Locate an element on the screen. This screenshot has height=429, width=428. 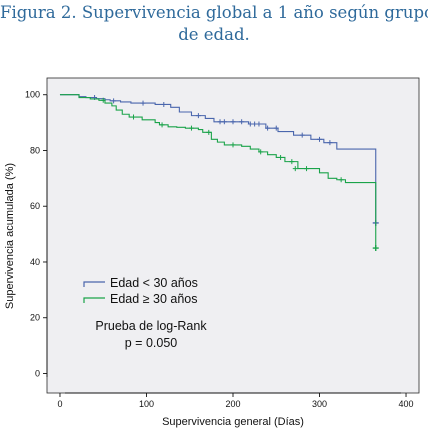
legend-entry-under-30: Edad < 30 años is located at coordinates (140, 283).